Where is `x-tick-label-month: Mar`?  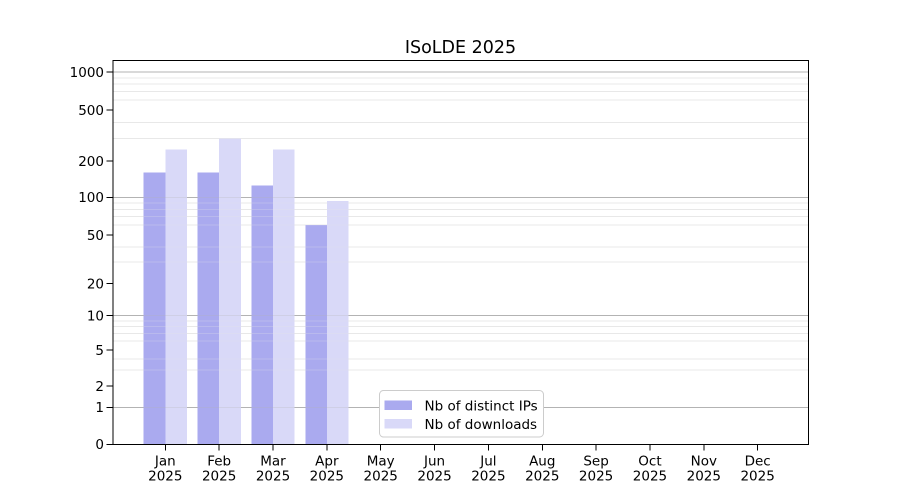 x-tick-label-month: Mar is located at coordinates (273, 461).